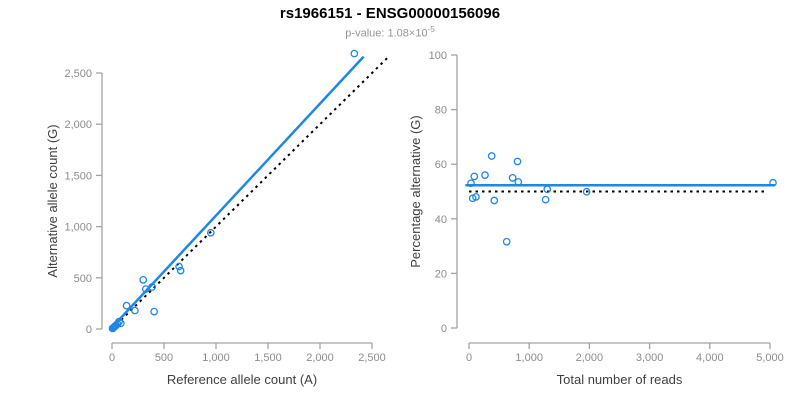 This screenshot has width=800, height=400. Describe the element at coordinates (620, 379) in the screenshot. I see `panel-percentage-x-axis-title: Total number of reads` at that location.